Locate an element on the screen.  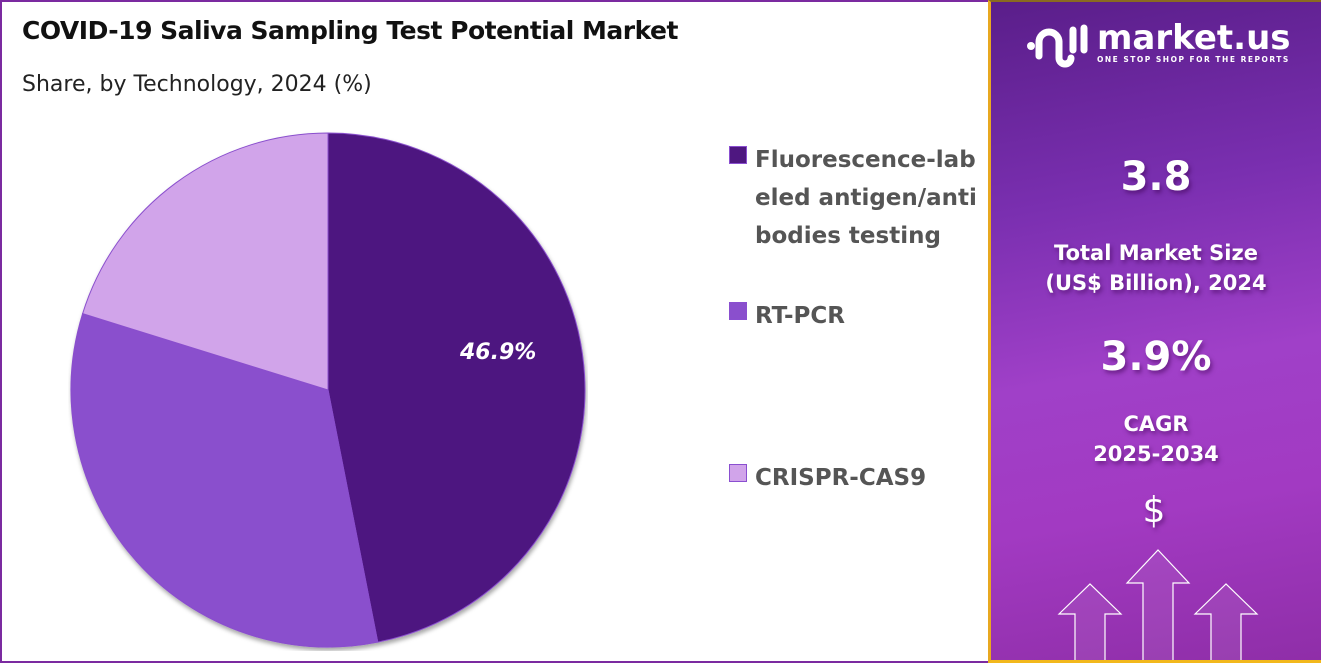
market-size-label-1: Total Market Size is located at coordinates (1156, 253).